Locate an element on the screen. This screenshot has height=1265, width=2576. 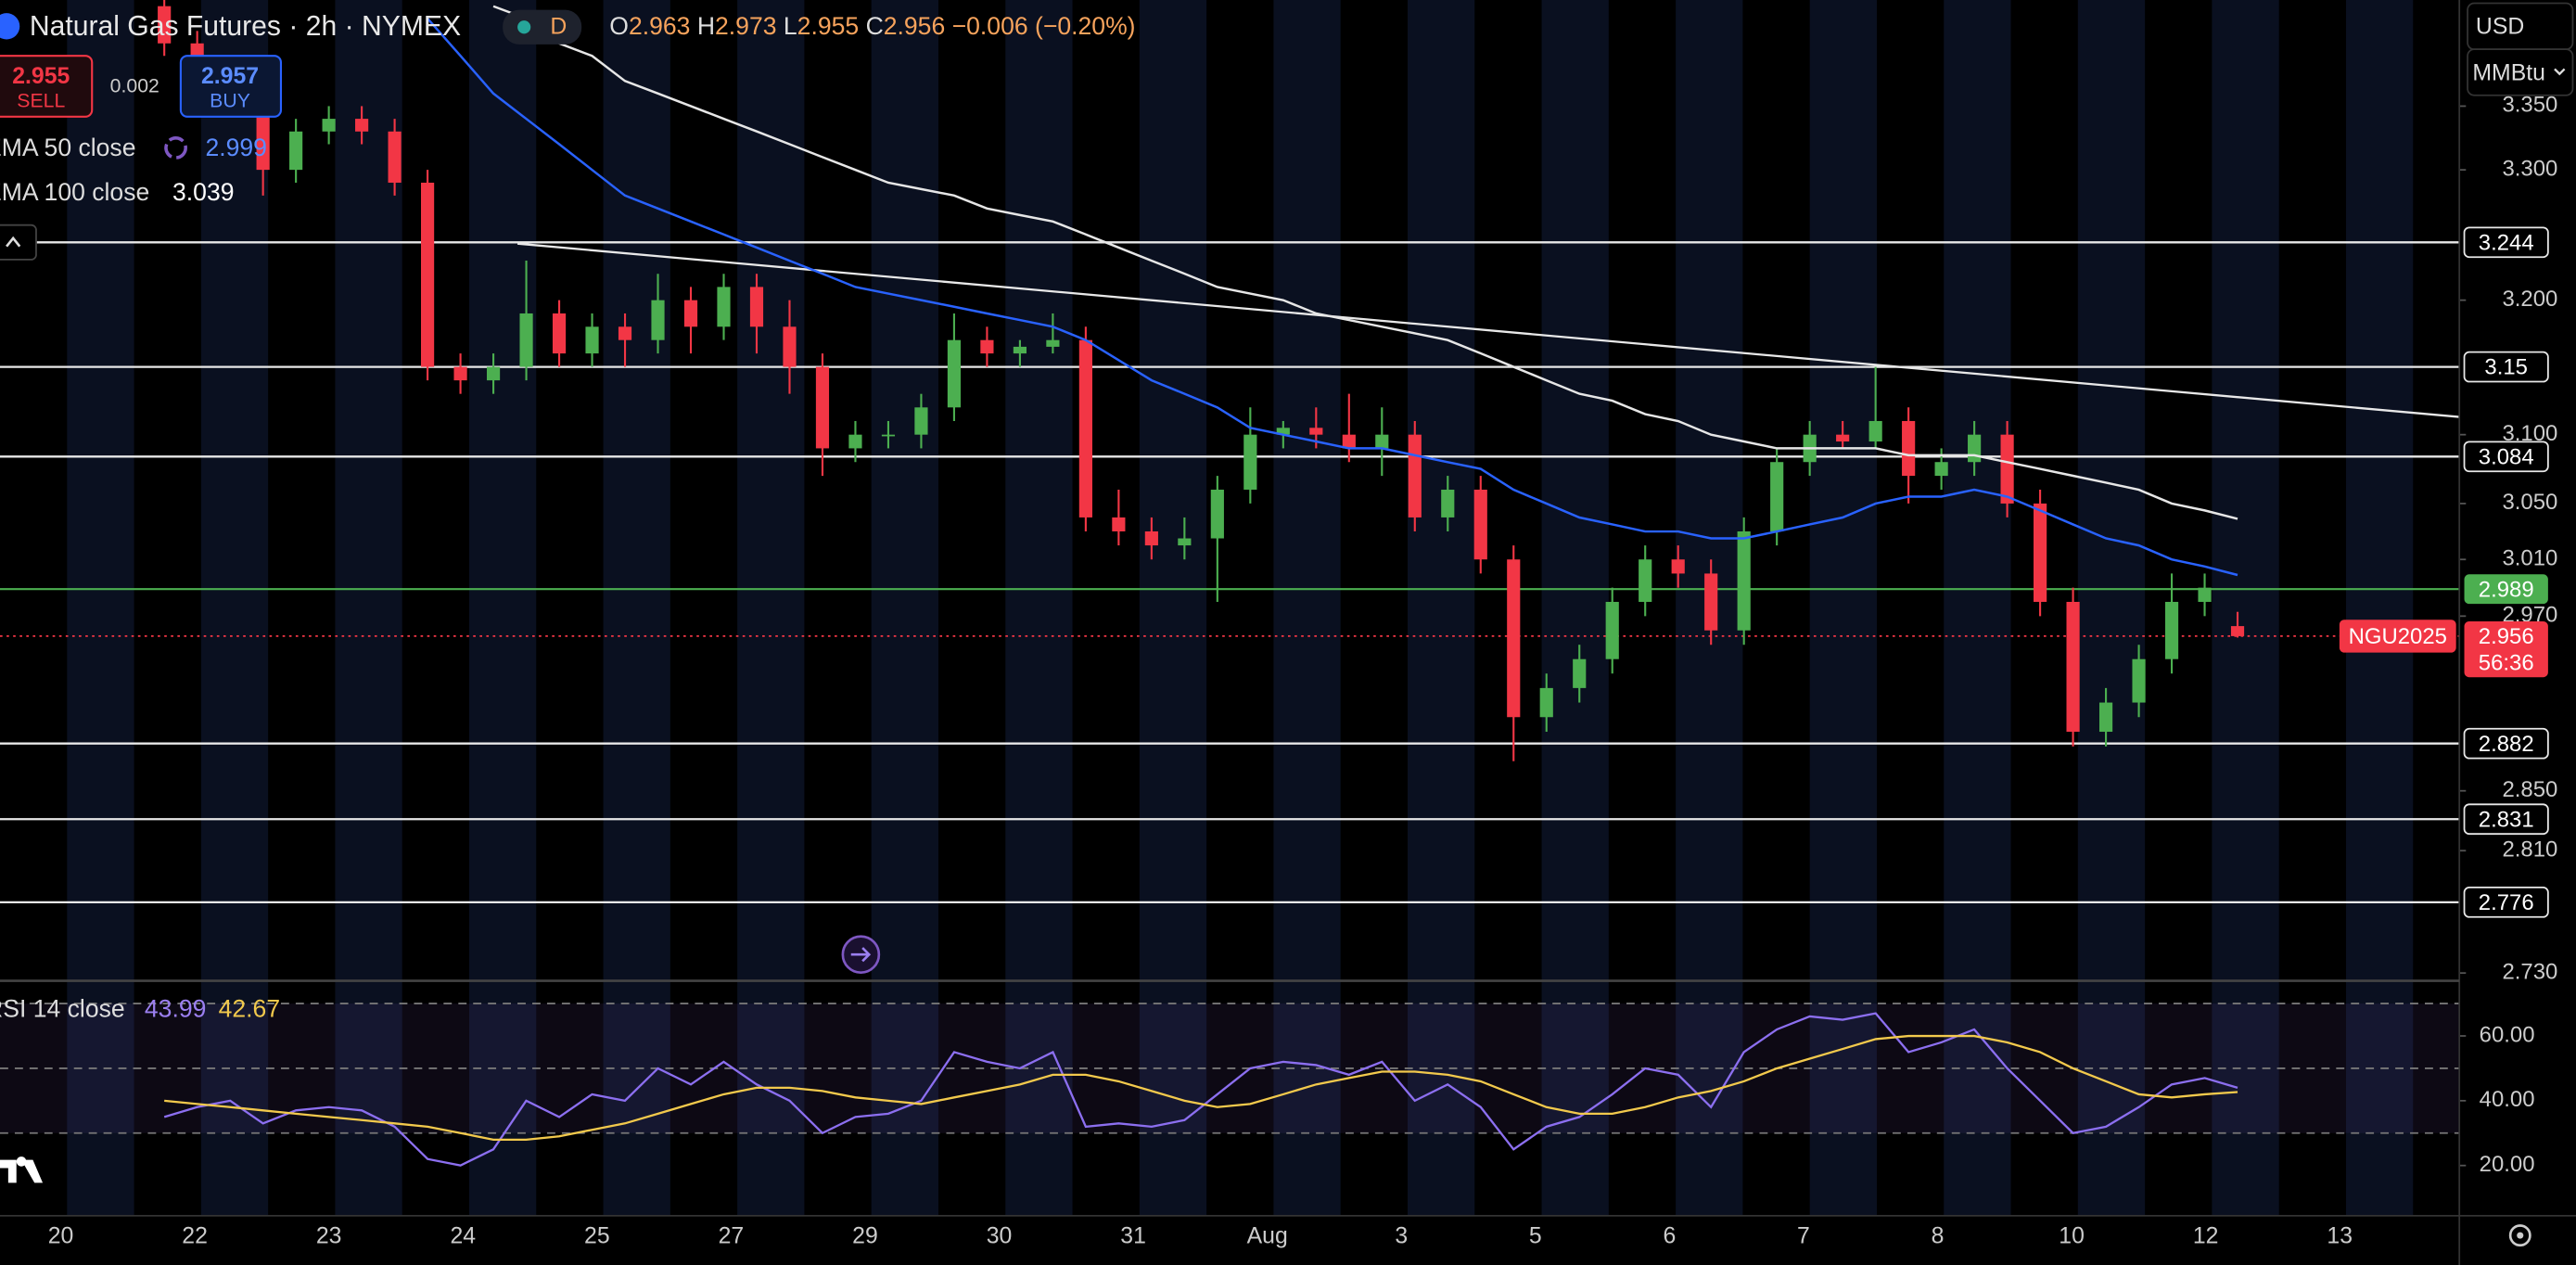
level-label: 3.084 is located at coordinates (2506, 456).